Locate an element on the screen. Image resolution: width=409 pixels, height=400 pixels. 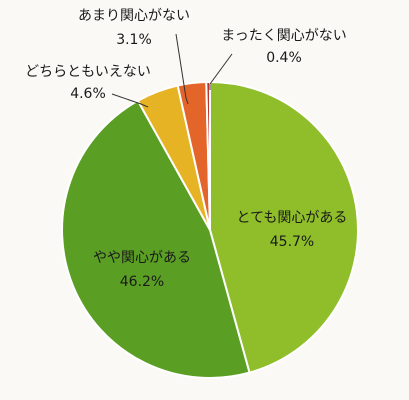
slice-value-1: 45.7% is located at coordinates (292, 242).